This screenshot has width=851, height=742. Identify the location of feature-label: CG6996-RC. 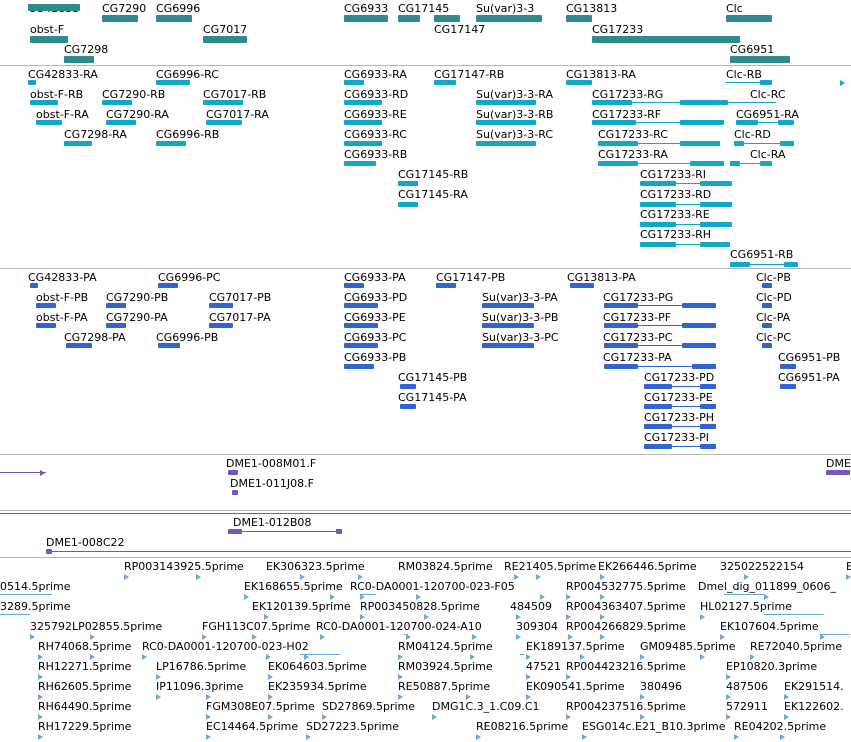
(187, 74).